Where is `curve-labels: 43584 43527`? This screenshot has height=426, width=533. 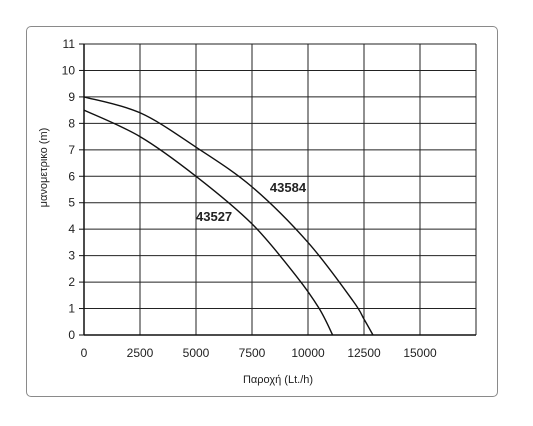
curve-labels: 43584 43527 is located at coordinates (251, 202).